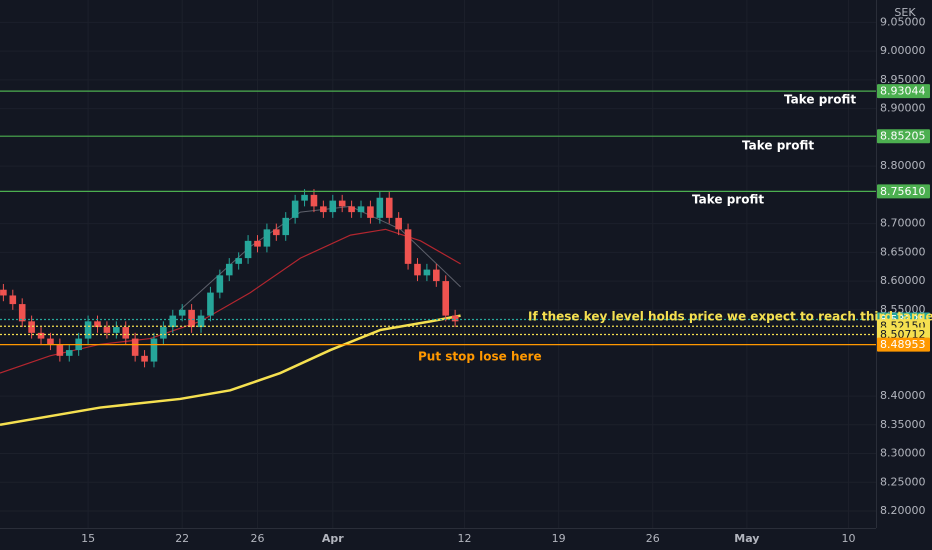 The image size is (932, 550). Describe the element at coordinates (182, 538) in the screenshot. I see `x-tick-label: 22` at that location.